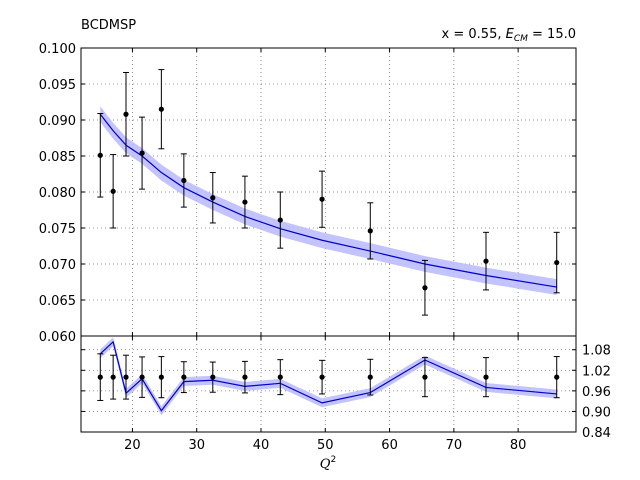 Image resolution: width=640 pixels, height=480 pixels. What do you see at coordinates (596, 351) in the screenshot?
I see `ratio-y-tick-label: 1.08` at bounding box center [596, 351].